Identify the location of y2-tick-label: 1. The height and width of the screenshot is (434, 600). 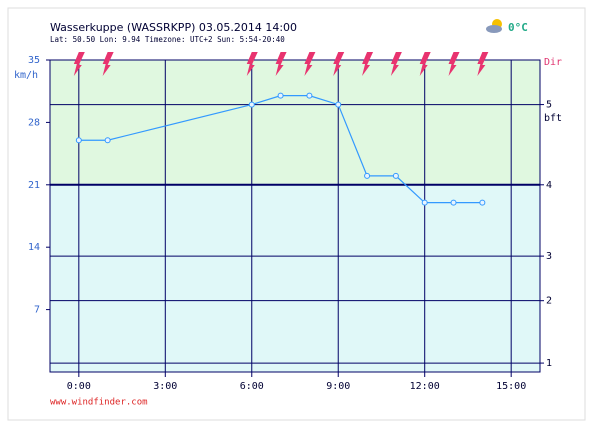
(549, 363).